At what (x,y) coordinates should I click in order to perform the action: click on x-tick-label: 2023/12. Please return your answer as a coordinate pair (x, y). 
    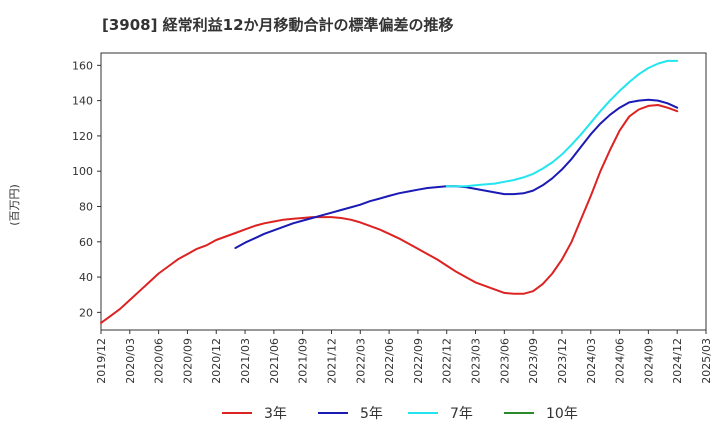
    Looking at the image, I should click on (562, 361).